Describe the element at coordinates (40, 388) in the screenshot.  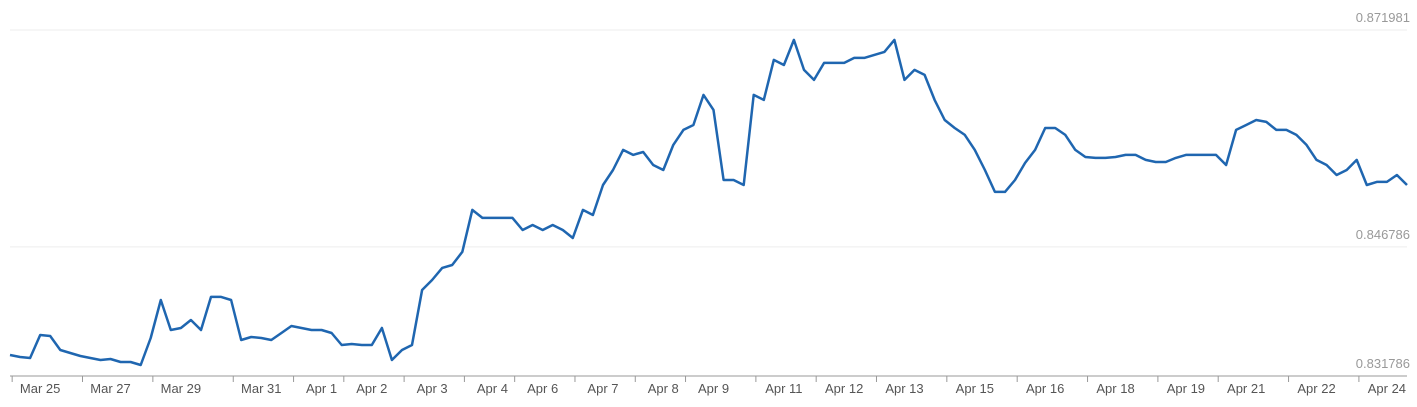
I see `x-tick-label: Mar 25` at that location.